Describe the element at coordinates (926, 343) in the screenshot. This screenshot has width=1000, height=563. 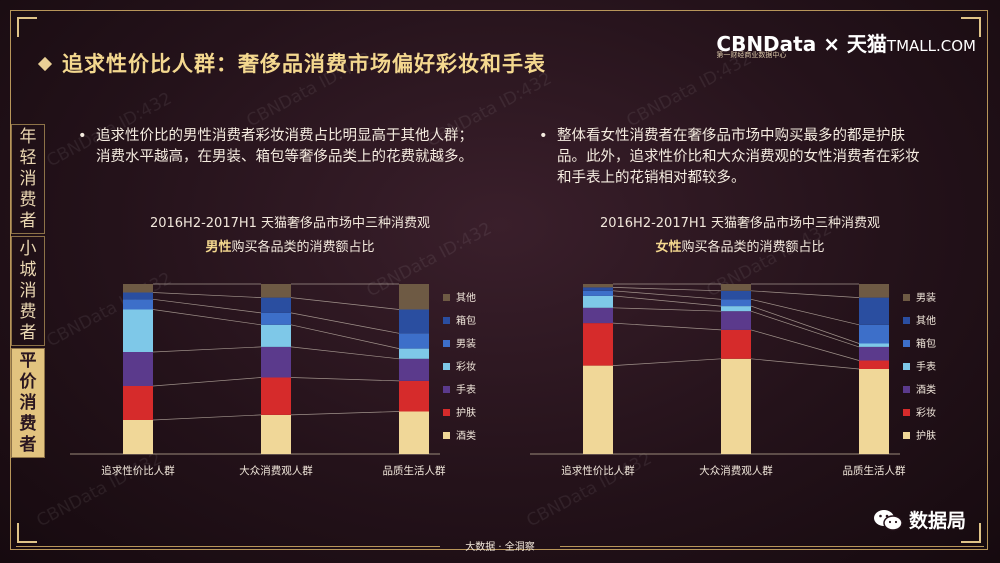
I see `legend-label: 箱包` at that location.